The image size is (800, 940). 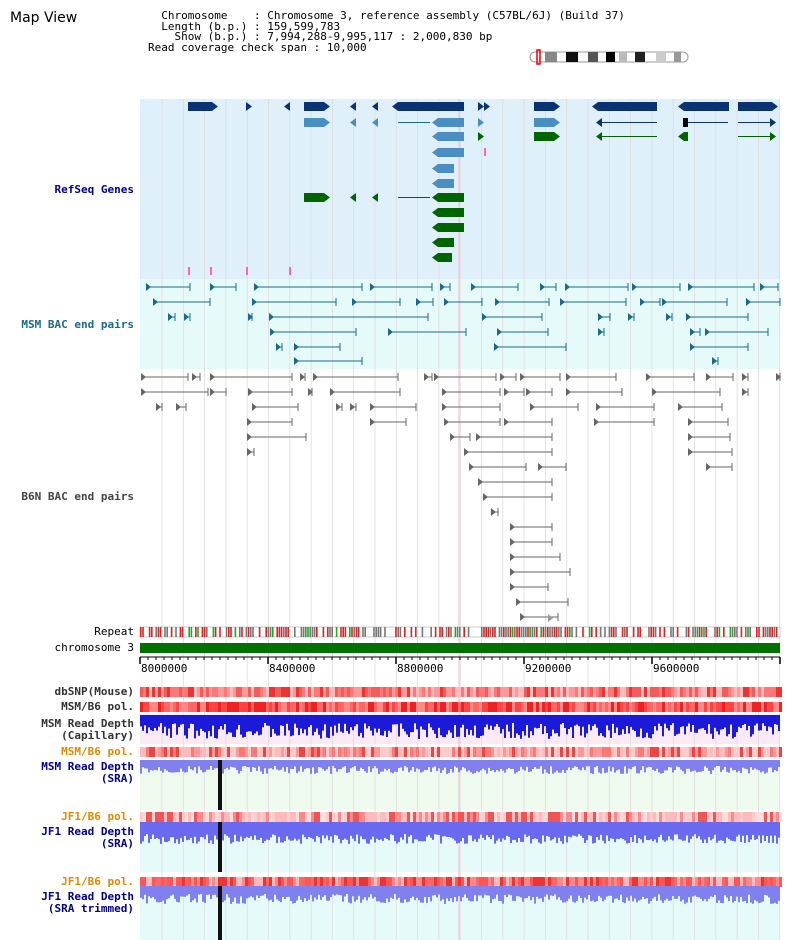 What do you see at coordinates (609, 57) in the screenshot?
I see `chromosome-ideogram` at bounding box center [609, 57].